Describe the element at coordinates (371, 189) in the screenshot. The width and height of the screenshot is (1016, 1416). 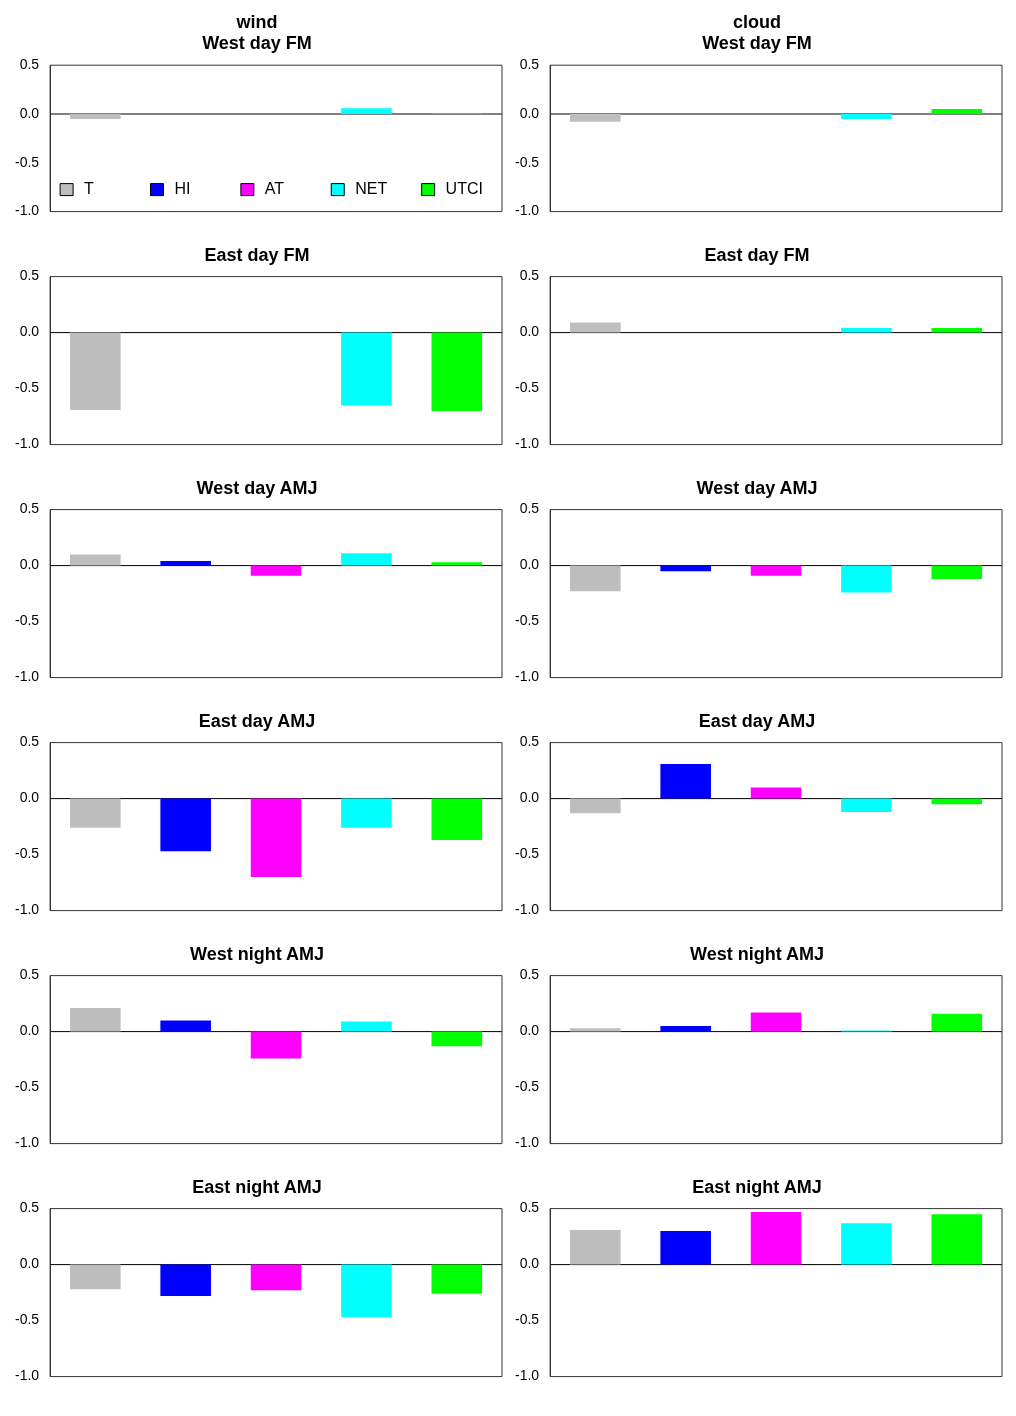
I see `legend-label: NET` at that location.